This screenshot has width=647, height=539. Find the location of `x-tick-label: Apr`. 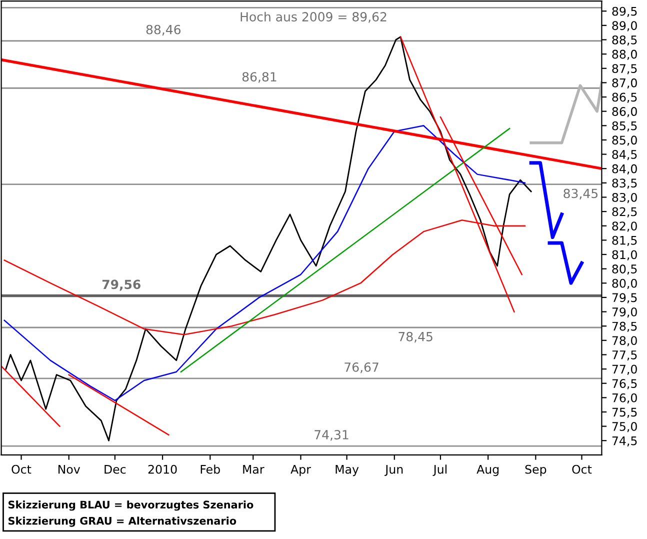

x-tick-label: Apr is located at coordinates (300, 470).